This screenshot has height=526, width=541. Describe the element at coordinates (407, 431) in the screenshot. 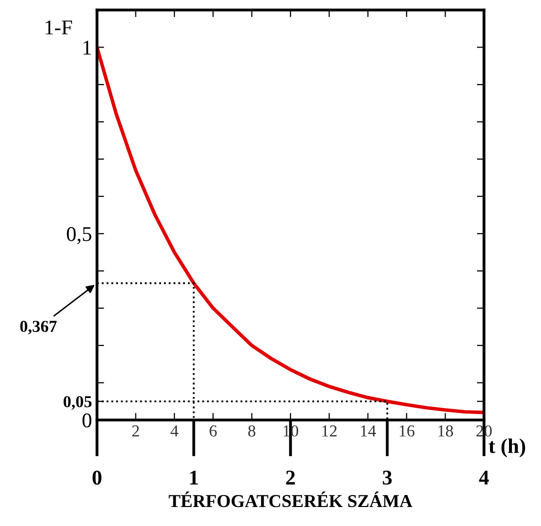

I see `x-tick-label: 16` at that location.